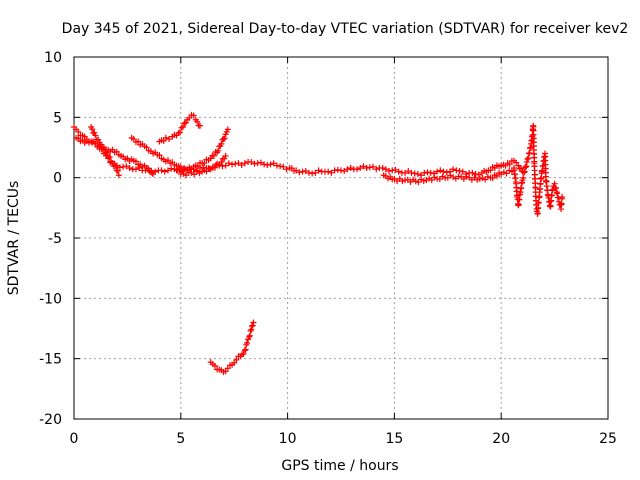  Describe the element at coordinates (50, 239) in the screenshot. I see `y-tick-labels: -20 -15 -10 -5 0 5 10` at that location.